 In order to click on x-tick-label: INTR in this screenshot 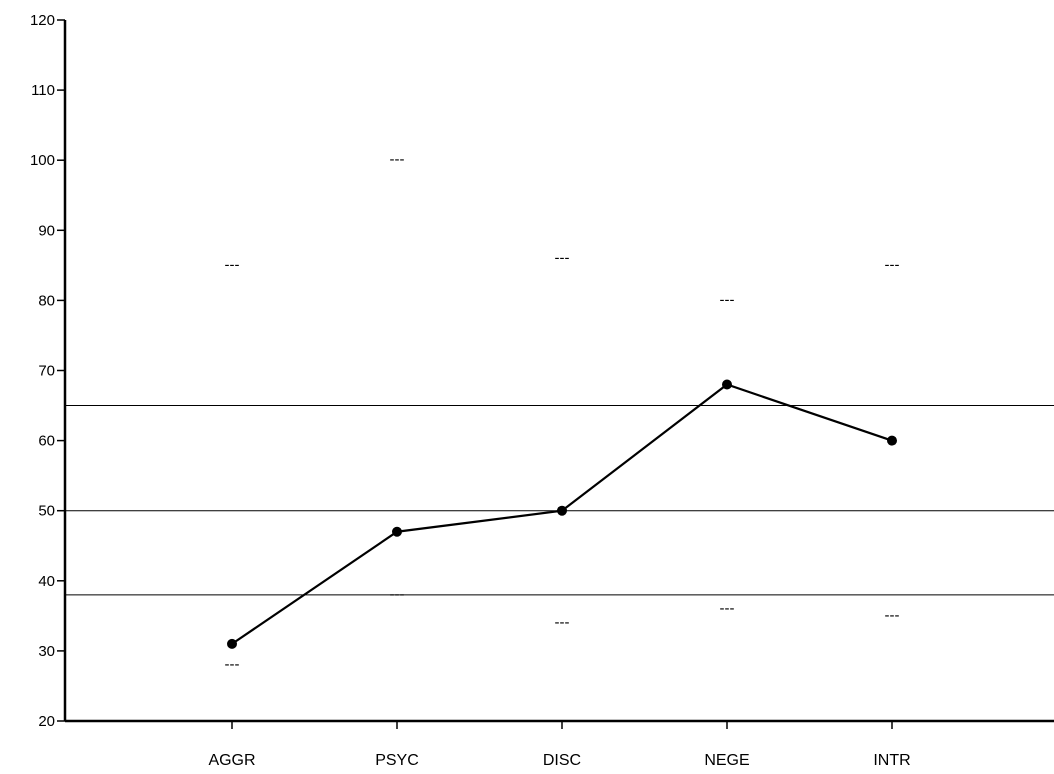, I will do `click(891, 760)`.